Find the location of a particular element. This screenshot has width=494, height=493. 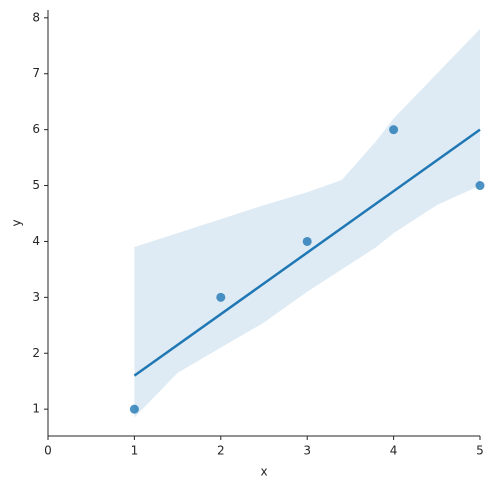

x-tick-label: 2 is located at coordinates (221, 451).